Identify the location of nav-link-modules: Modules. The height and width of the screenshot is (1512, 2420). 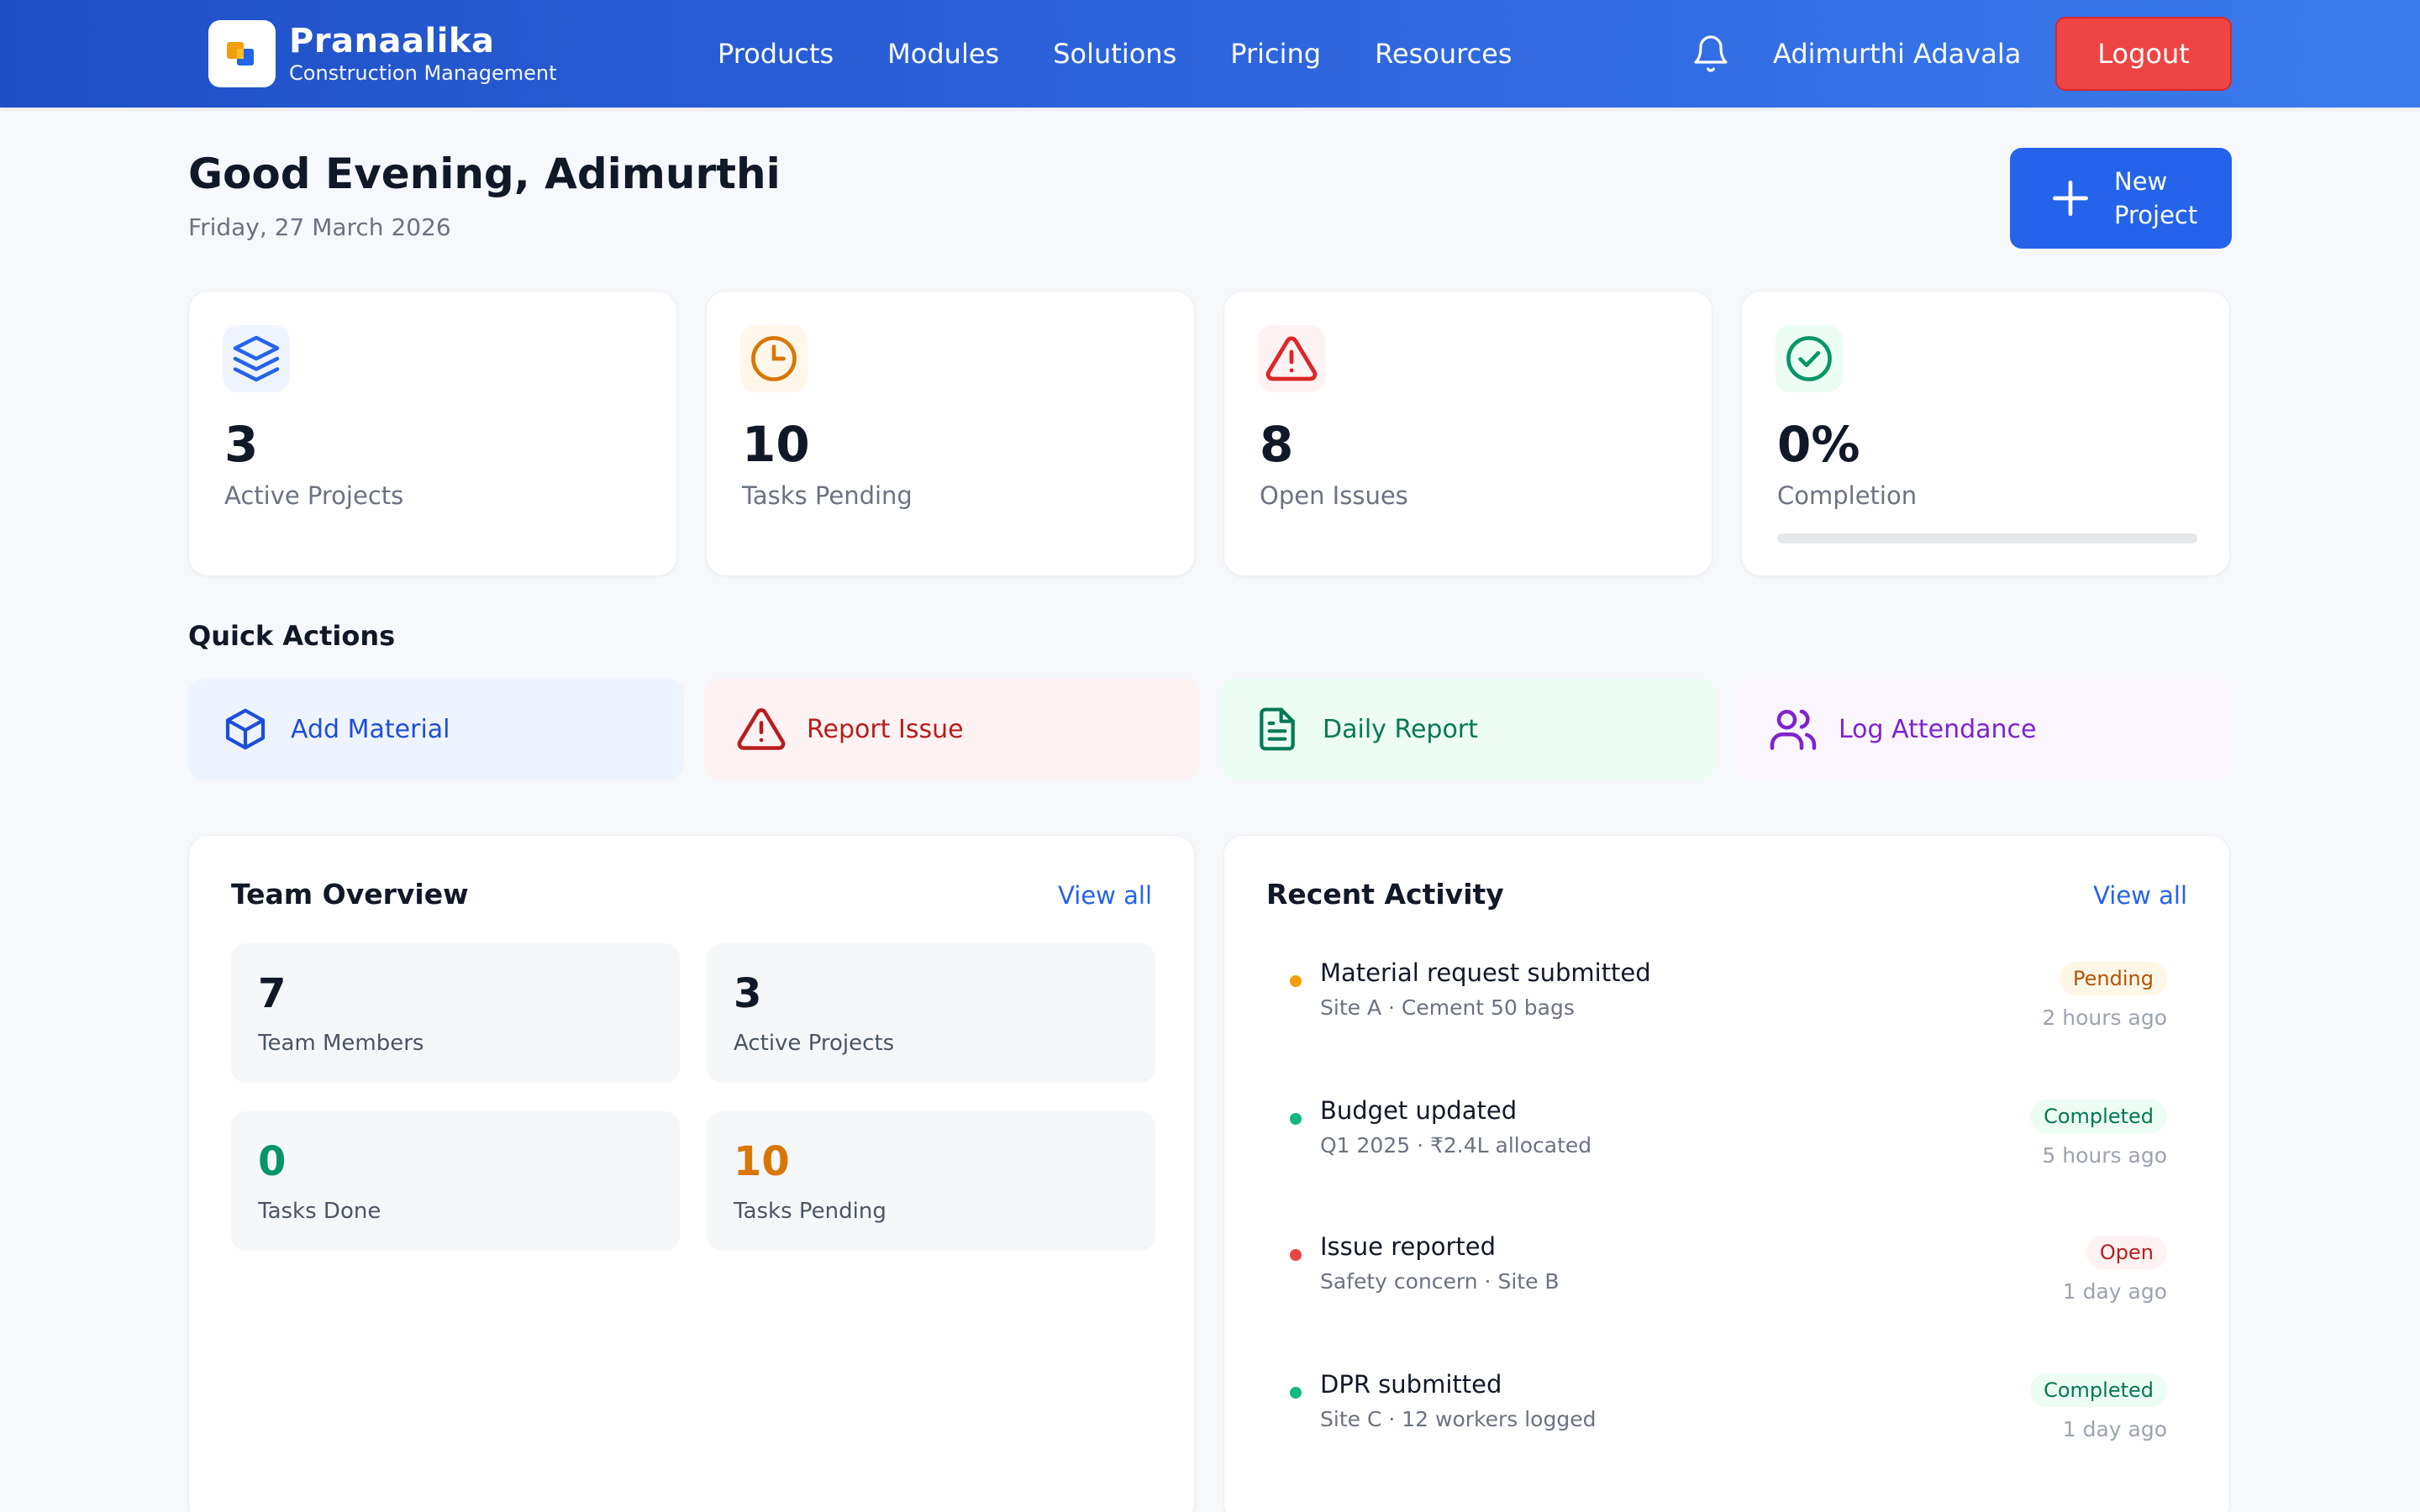
(943, 54).